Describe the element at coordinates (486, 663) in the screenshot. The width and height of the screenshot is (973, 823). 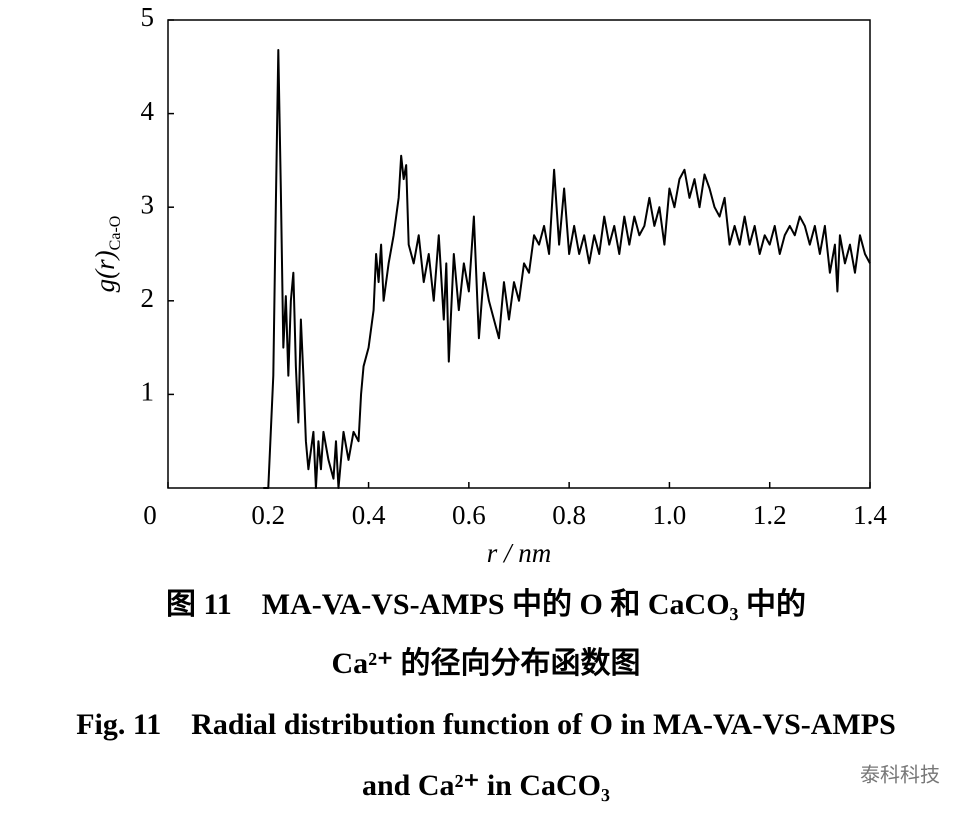
I see `caption-cn: Ca²⁺ 的径向分布函数图` at that location.